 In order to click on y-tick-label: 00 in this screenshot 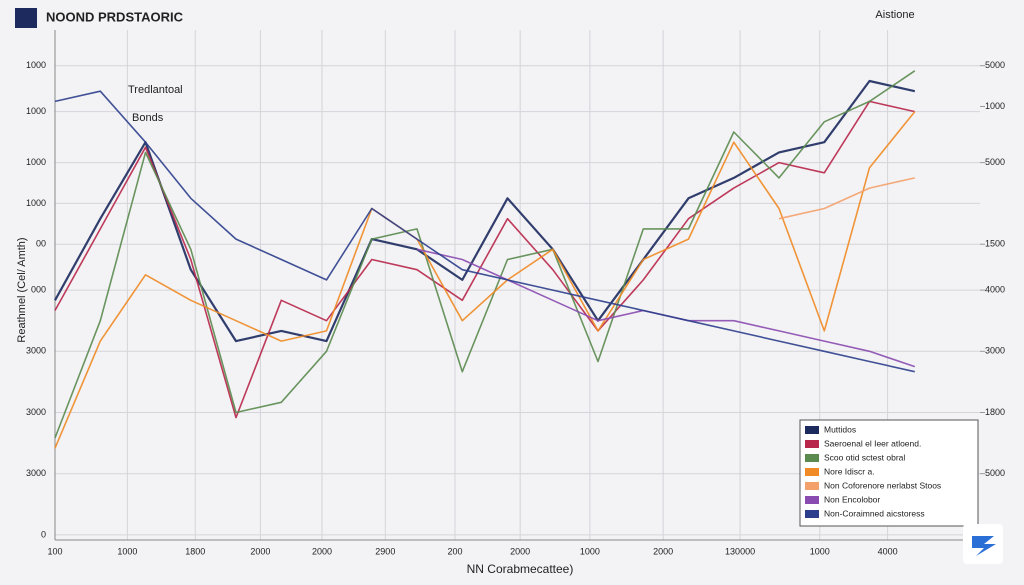, I will do `click(41, 244)`.